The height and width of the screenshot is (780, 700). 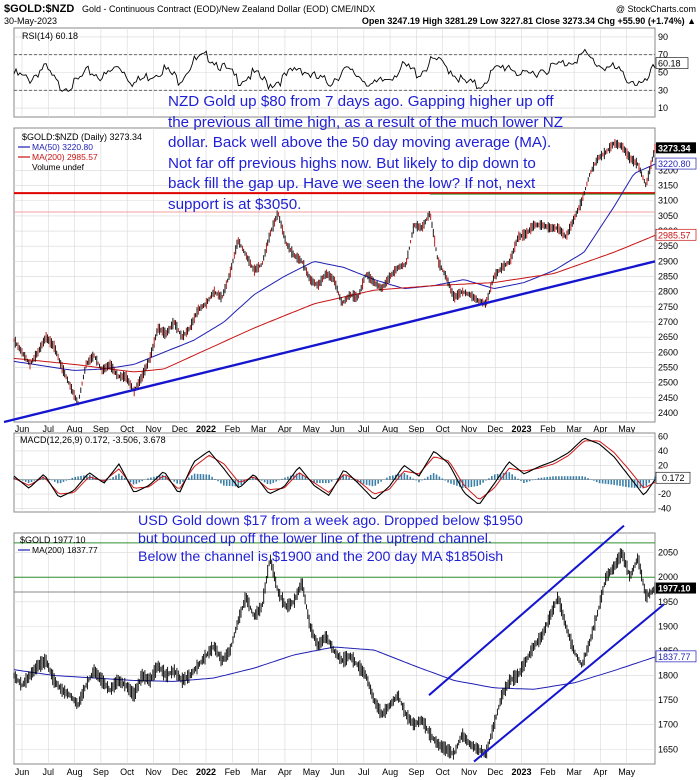 I want to click on ma50-legend: MA(50) 3220.80, so click(x=62, y=147).